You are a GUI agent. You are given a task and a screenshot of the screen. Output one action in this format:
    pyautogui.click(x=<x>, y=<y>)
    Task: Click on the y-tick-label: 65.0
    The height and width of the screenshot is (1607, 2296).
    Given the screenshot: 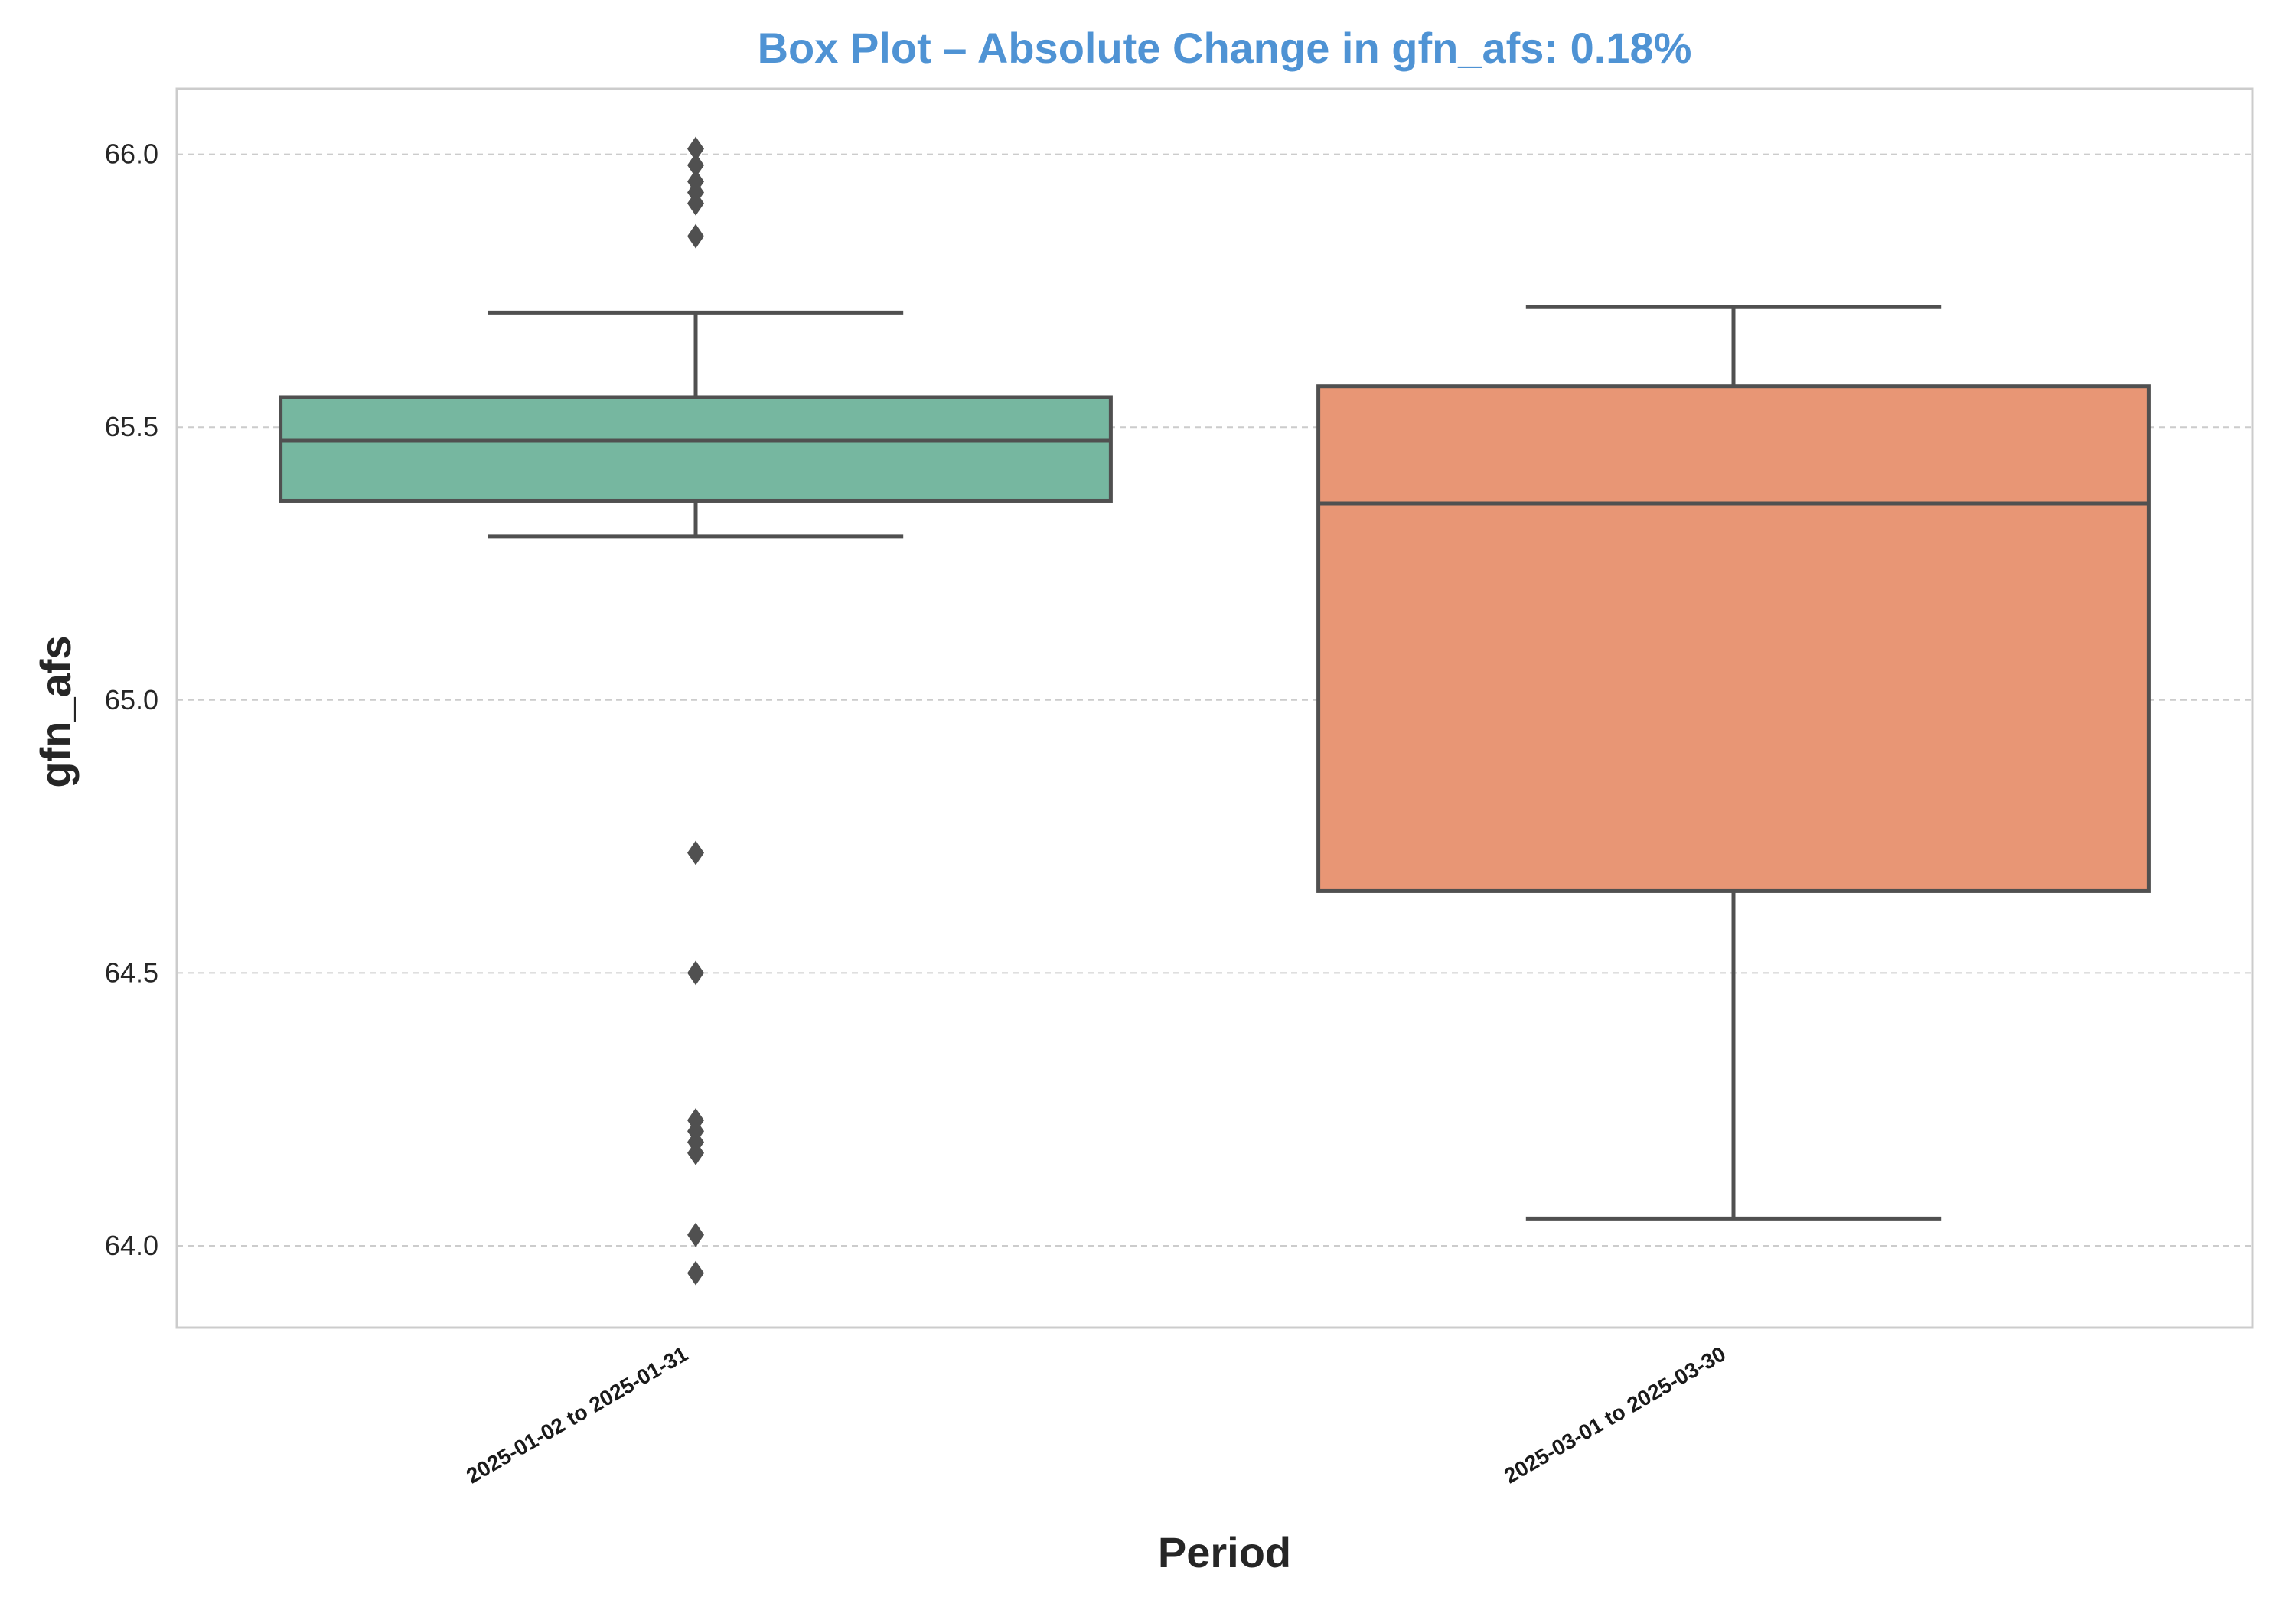 What is the action you would take?
    pyautogui.click(x=131, y=700)
    